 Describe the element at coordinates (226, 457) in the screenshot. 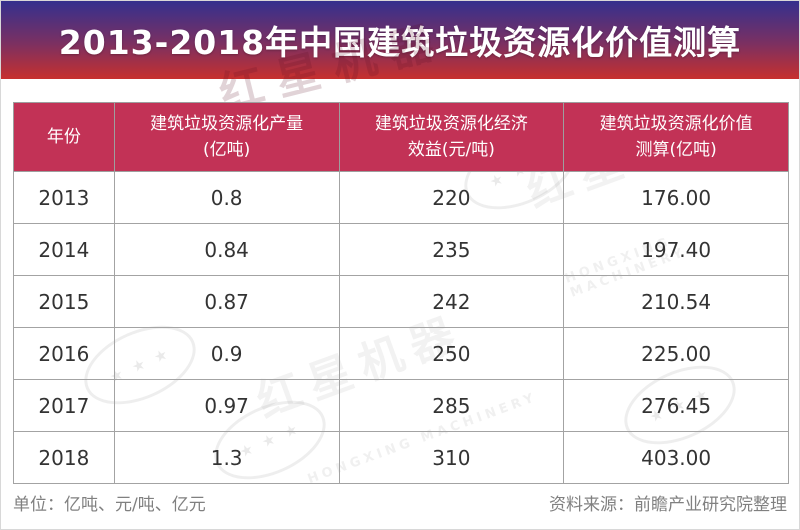

I see `table-cell: 1.3` at that location.